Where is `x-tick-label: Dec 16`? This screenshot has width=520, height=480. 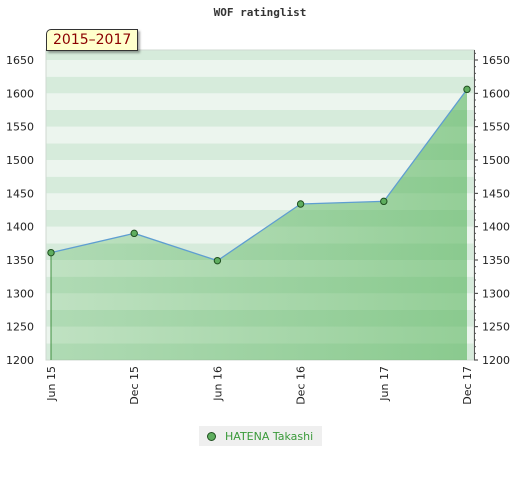
x-tick-label: Dec 16 is located at coordinates (301, 385).